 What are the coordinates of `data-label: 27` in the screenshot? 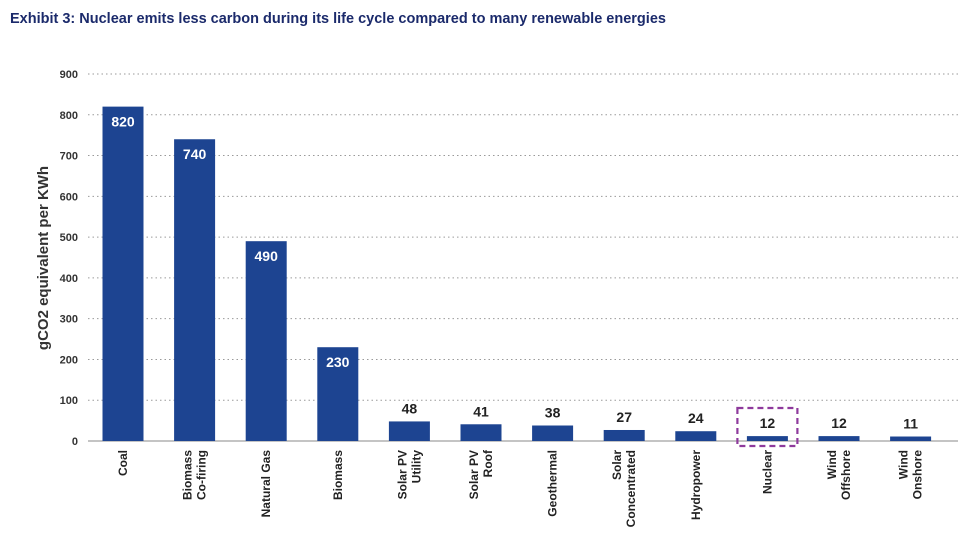 It's located at (624, 417).